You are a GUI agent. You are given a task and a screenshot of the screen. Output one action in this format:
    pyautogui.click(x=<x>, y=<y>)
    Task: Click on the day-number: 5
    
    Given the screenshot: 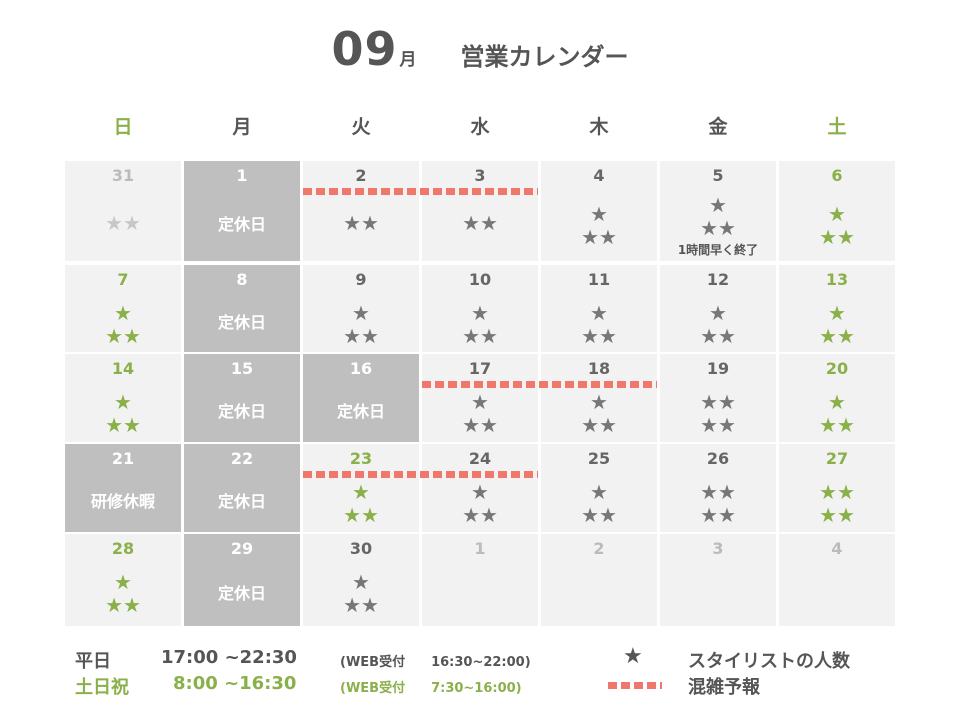 What is the action you would take?
    pyautogui.click(x=718, y=175)
    